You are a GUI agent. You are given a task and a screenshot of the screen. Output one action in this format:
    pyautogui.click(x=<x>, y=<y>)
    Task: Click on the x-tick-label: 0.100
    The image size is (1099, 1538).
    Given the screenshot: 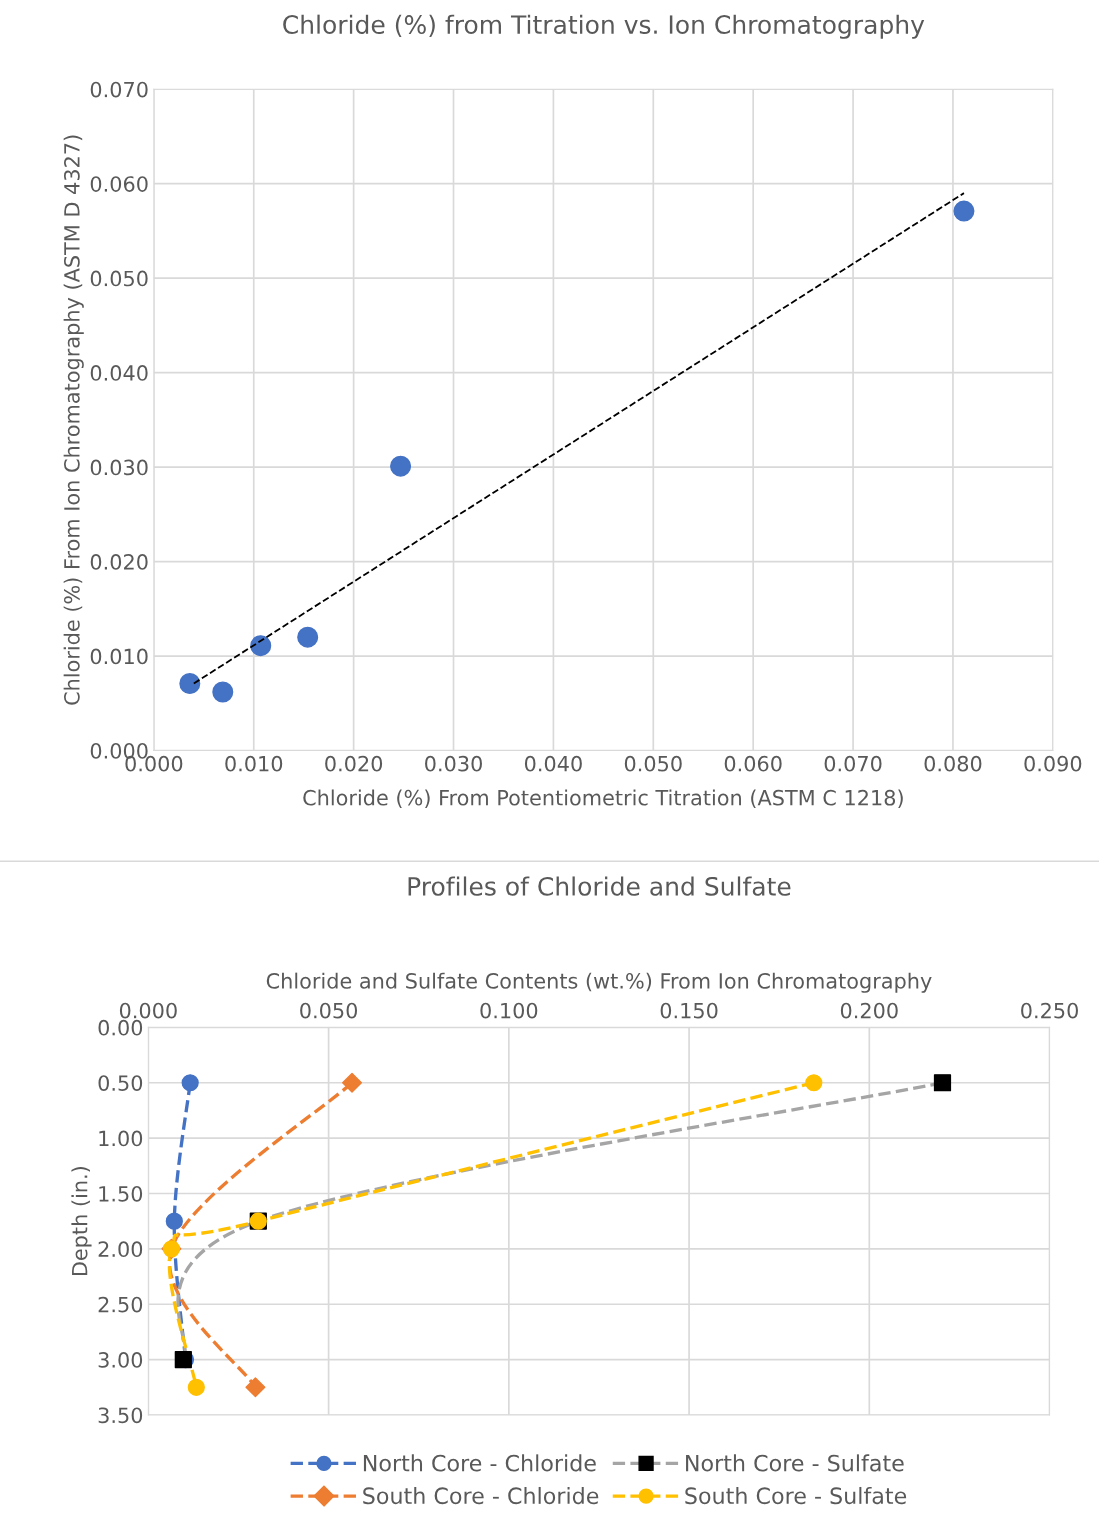 What is the action you would take?
    pyautogui.click(x=509, y=1010)
    